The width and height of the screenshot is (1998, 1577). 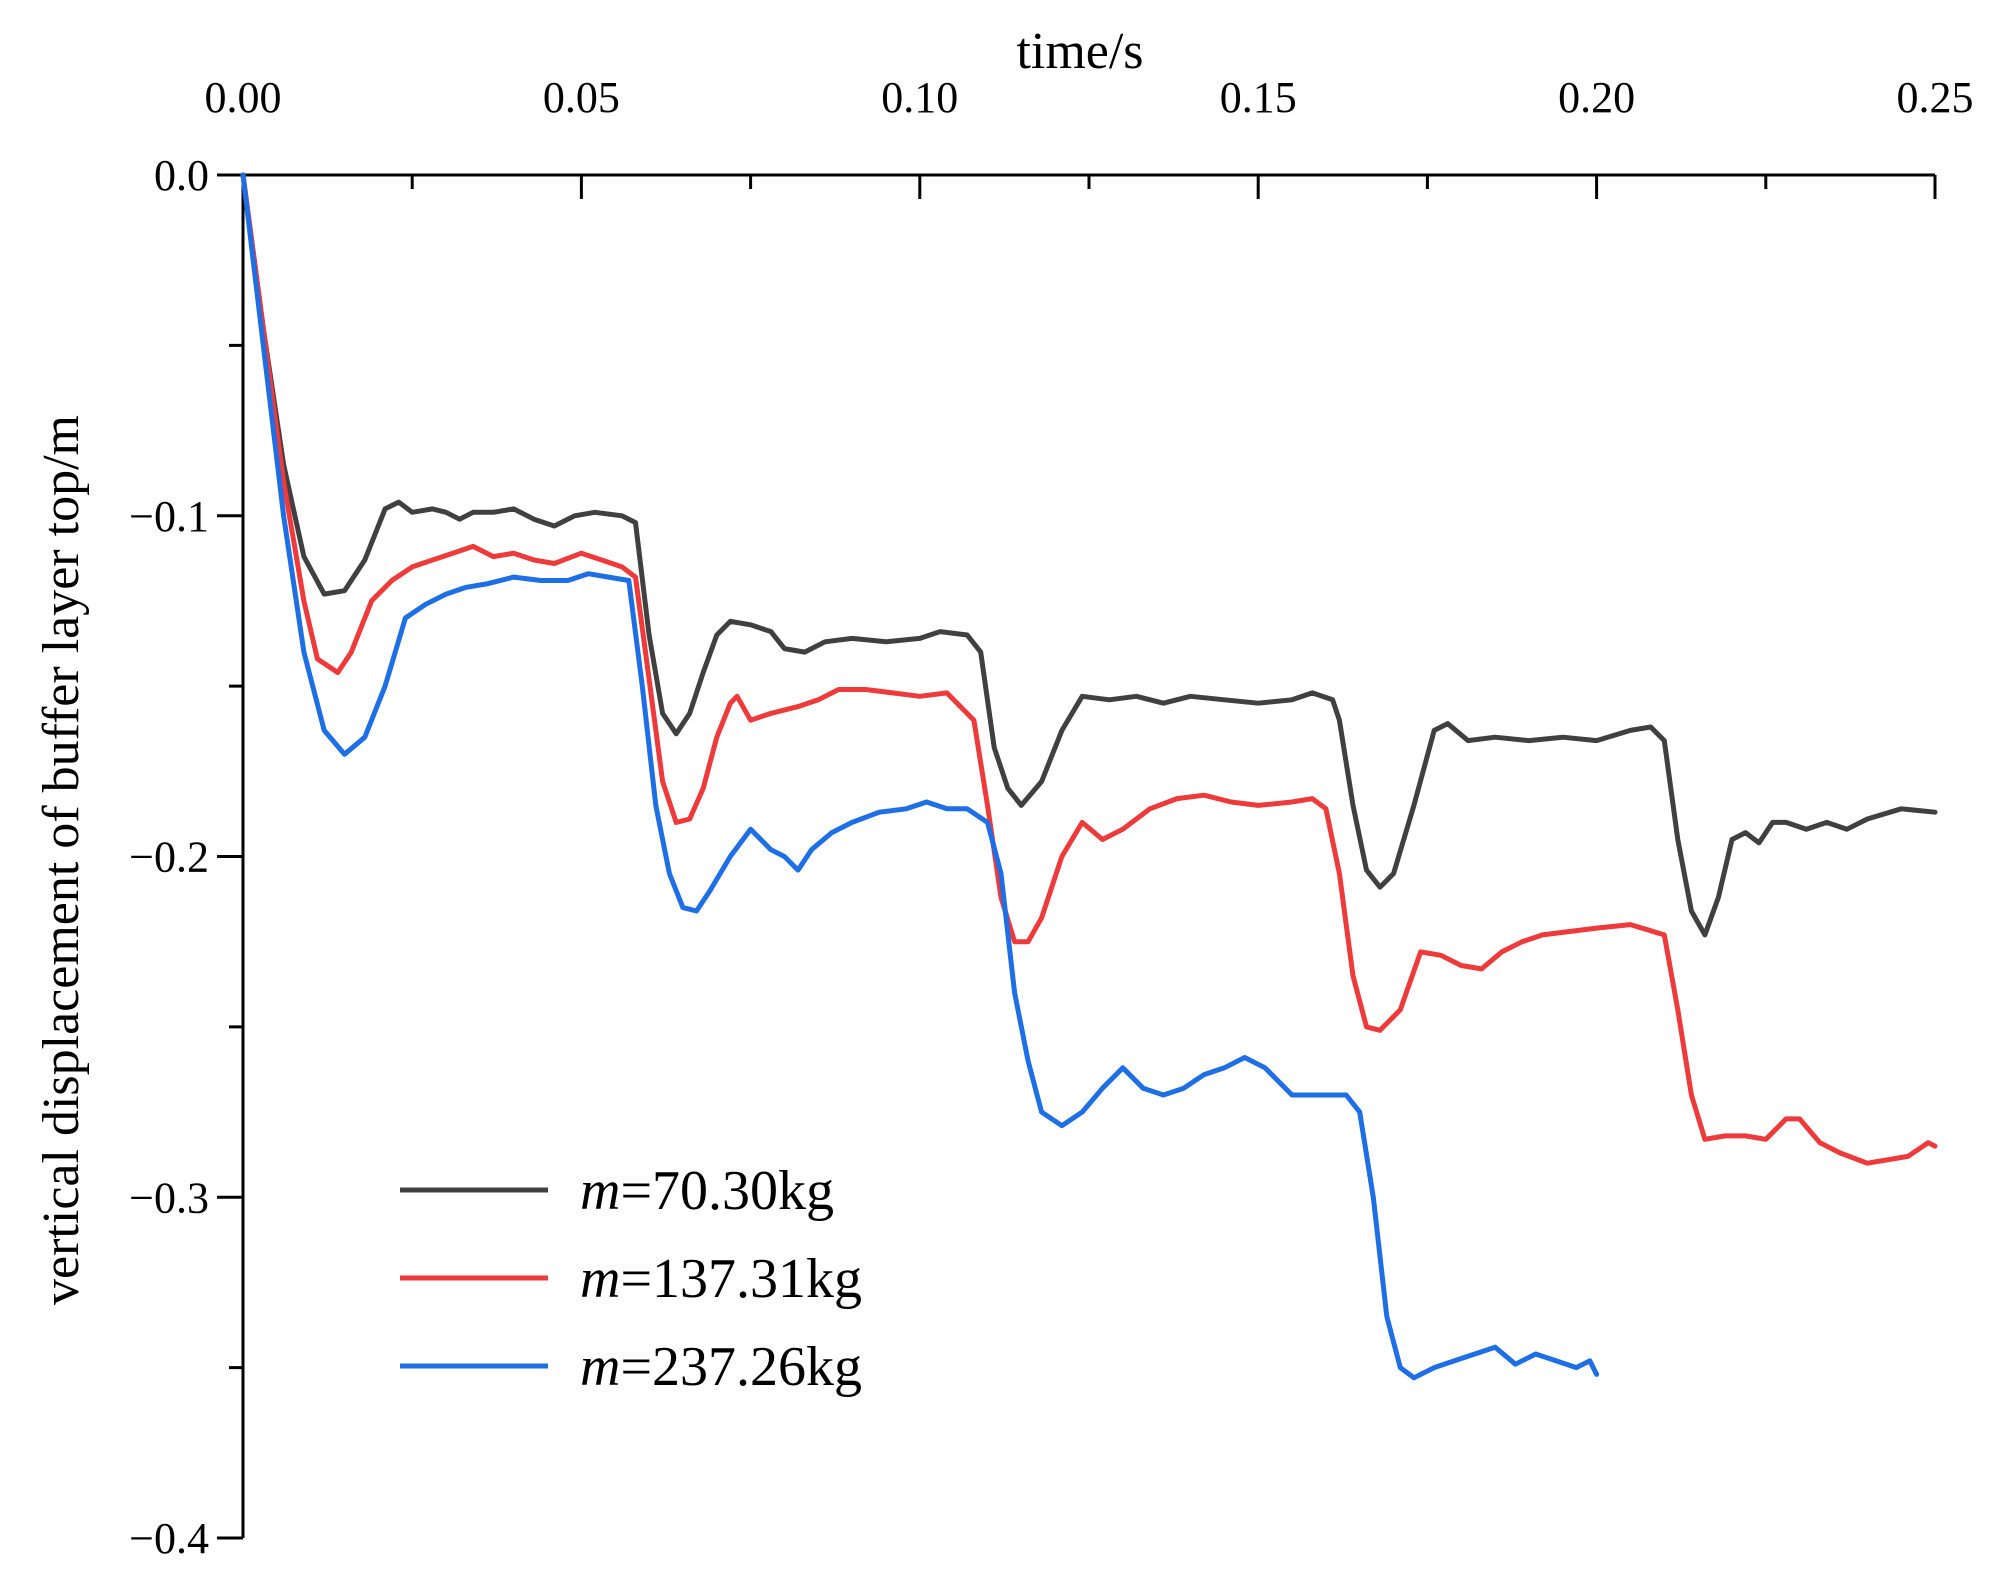 I want to click on x-tick-label: 0.15, so click(x=1258, y=97).